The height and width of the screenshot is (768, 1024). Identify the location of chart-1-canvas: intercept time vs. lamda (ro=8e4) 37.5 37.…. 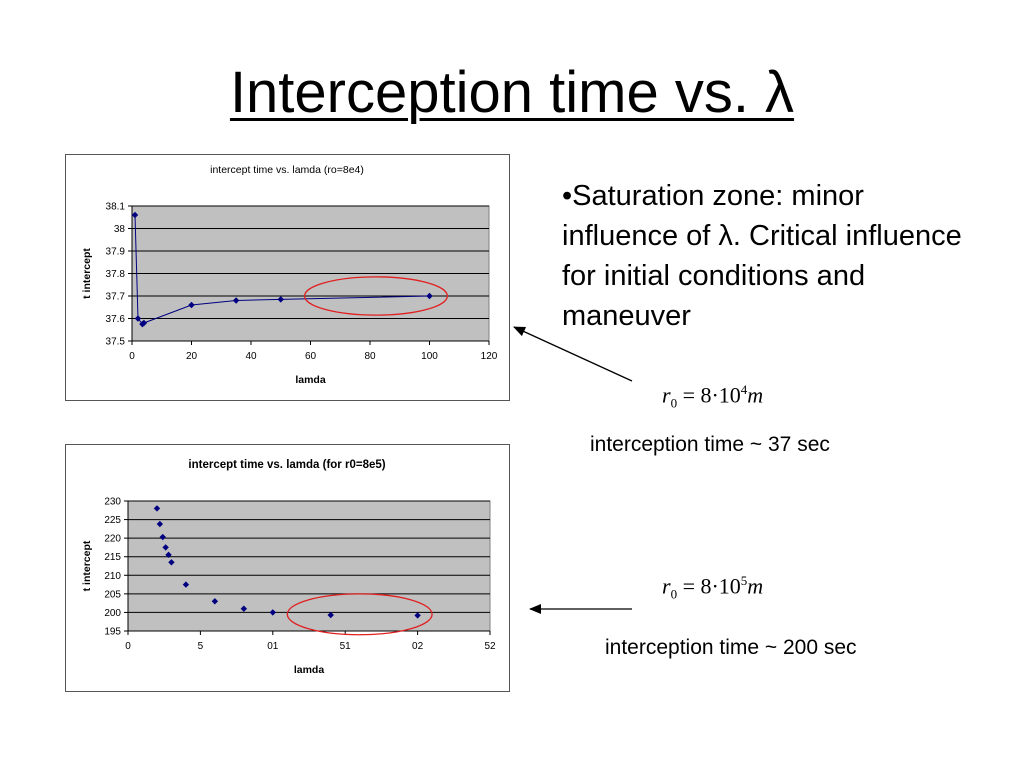
(289, 275).